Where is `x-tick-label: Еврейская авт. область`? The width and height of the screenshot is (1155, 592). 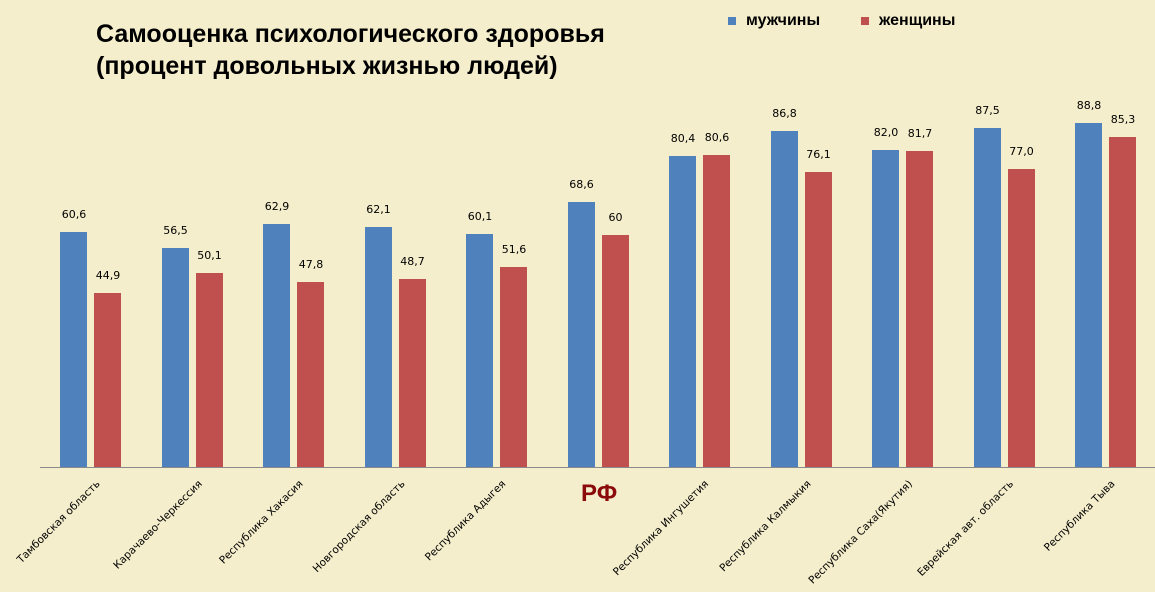
x-tick-label: Еврейская авт. область is located at coordinates (965, 528).